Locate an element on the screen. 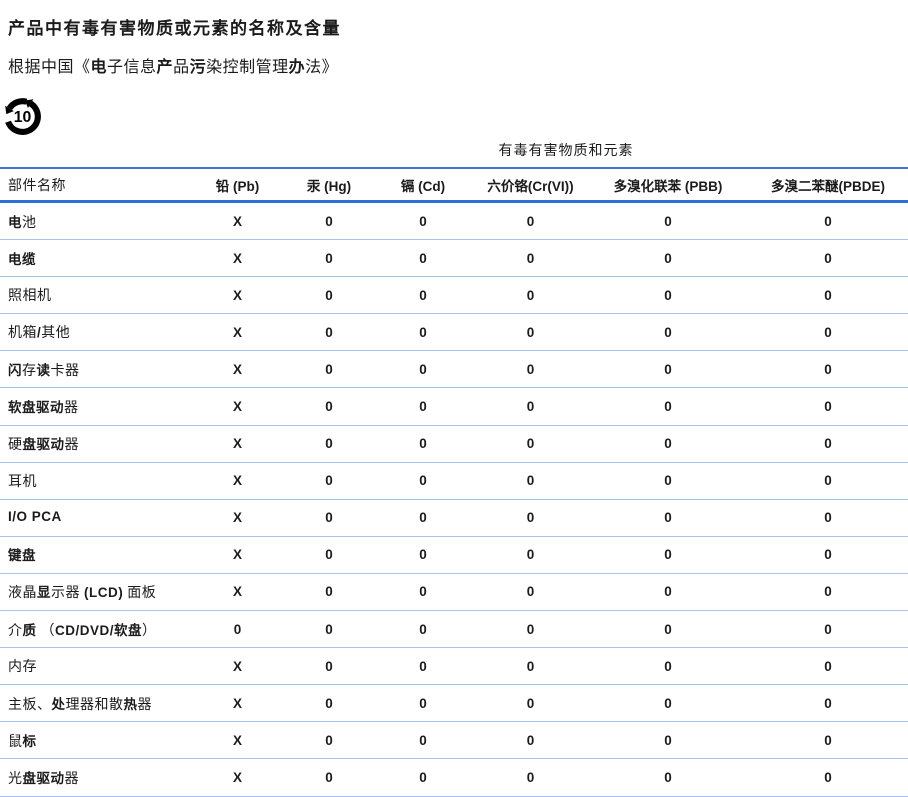  col-header-substance: 镉 (Cd) is located at coordinates (423, 186).